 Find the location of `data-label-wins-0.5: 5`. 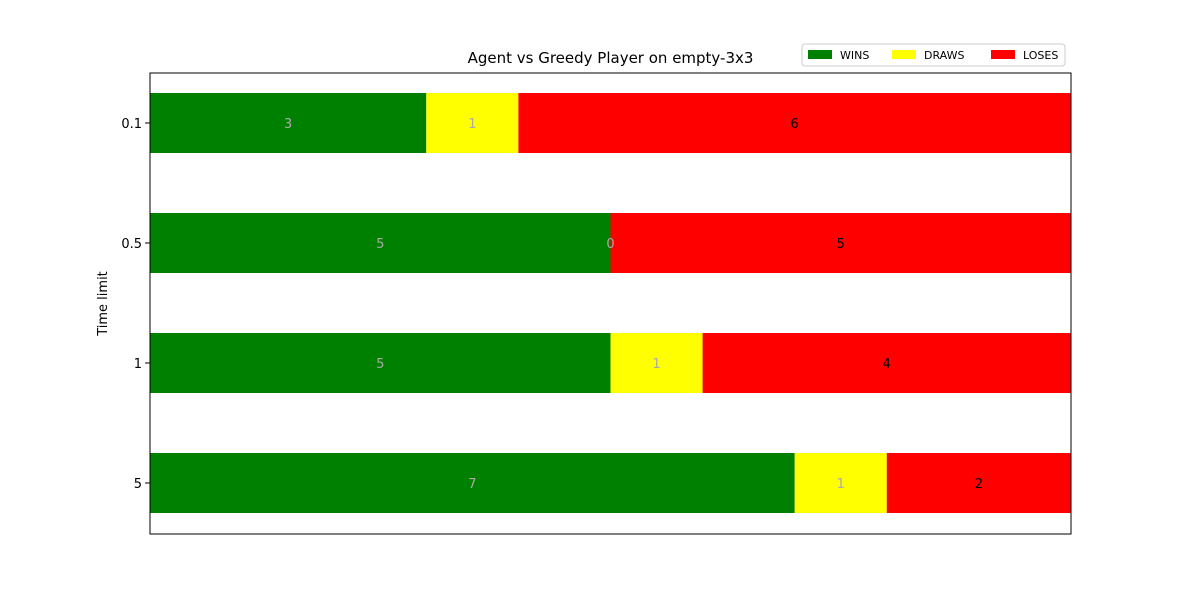

data-label-wins-0.5: 5 is located at coordinates (380, 244).